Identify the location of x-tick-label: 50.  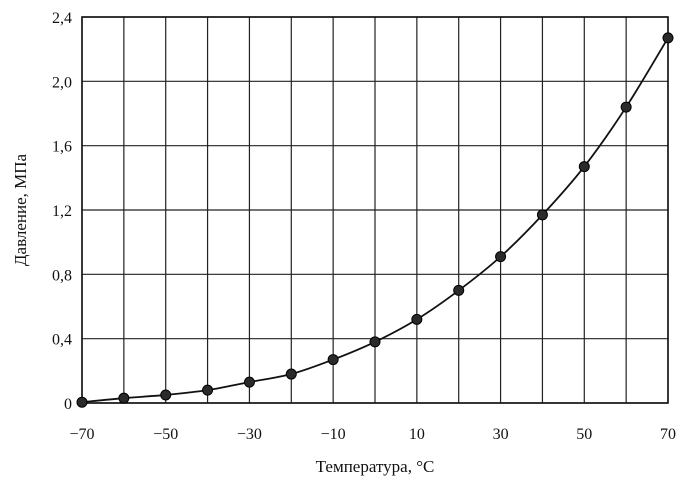
(584, 434).